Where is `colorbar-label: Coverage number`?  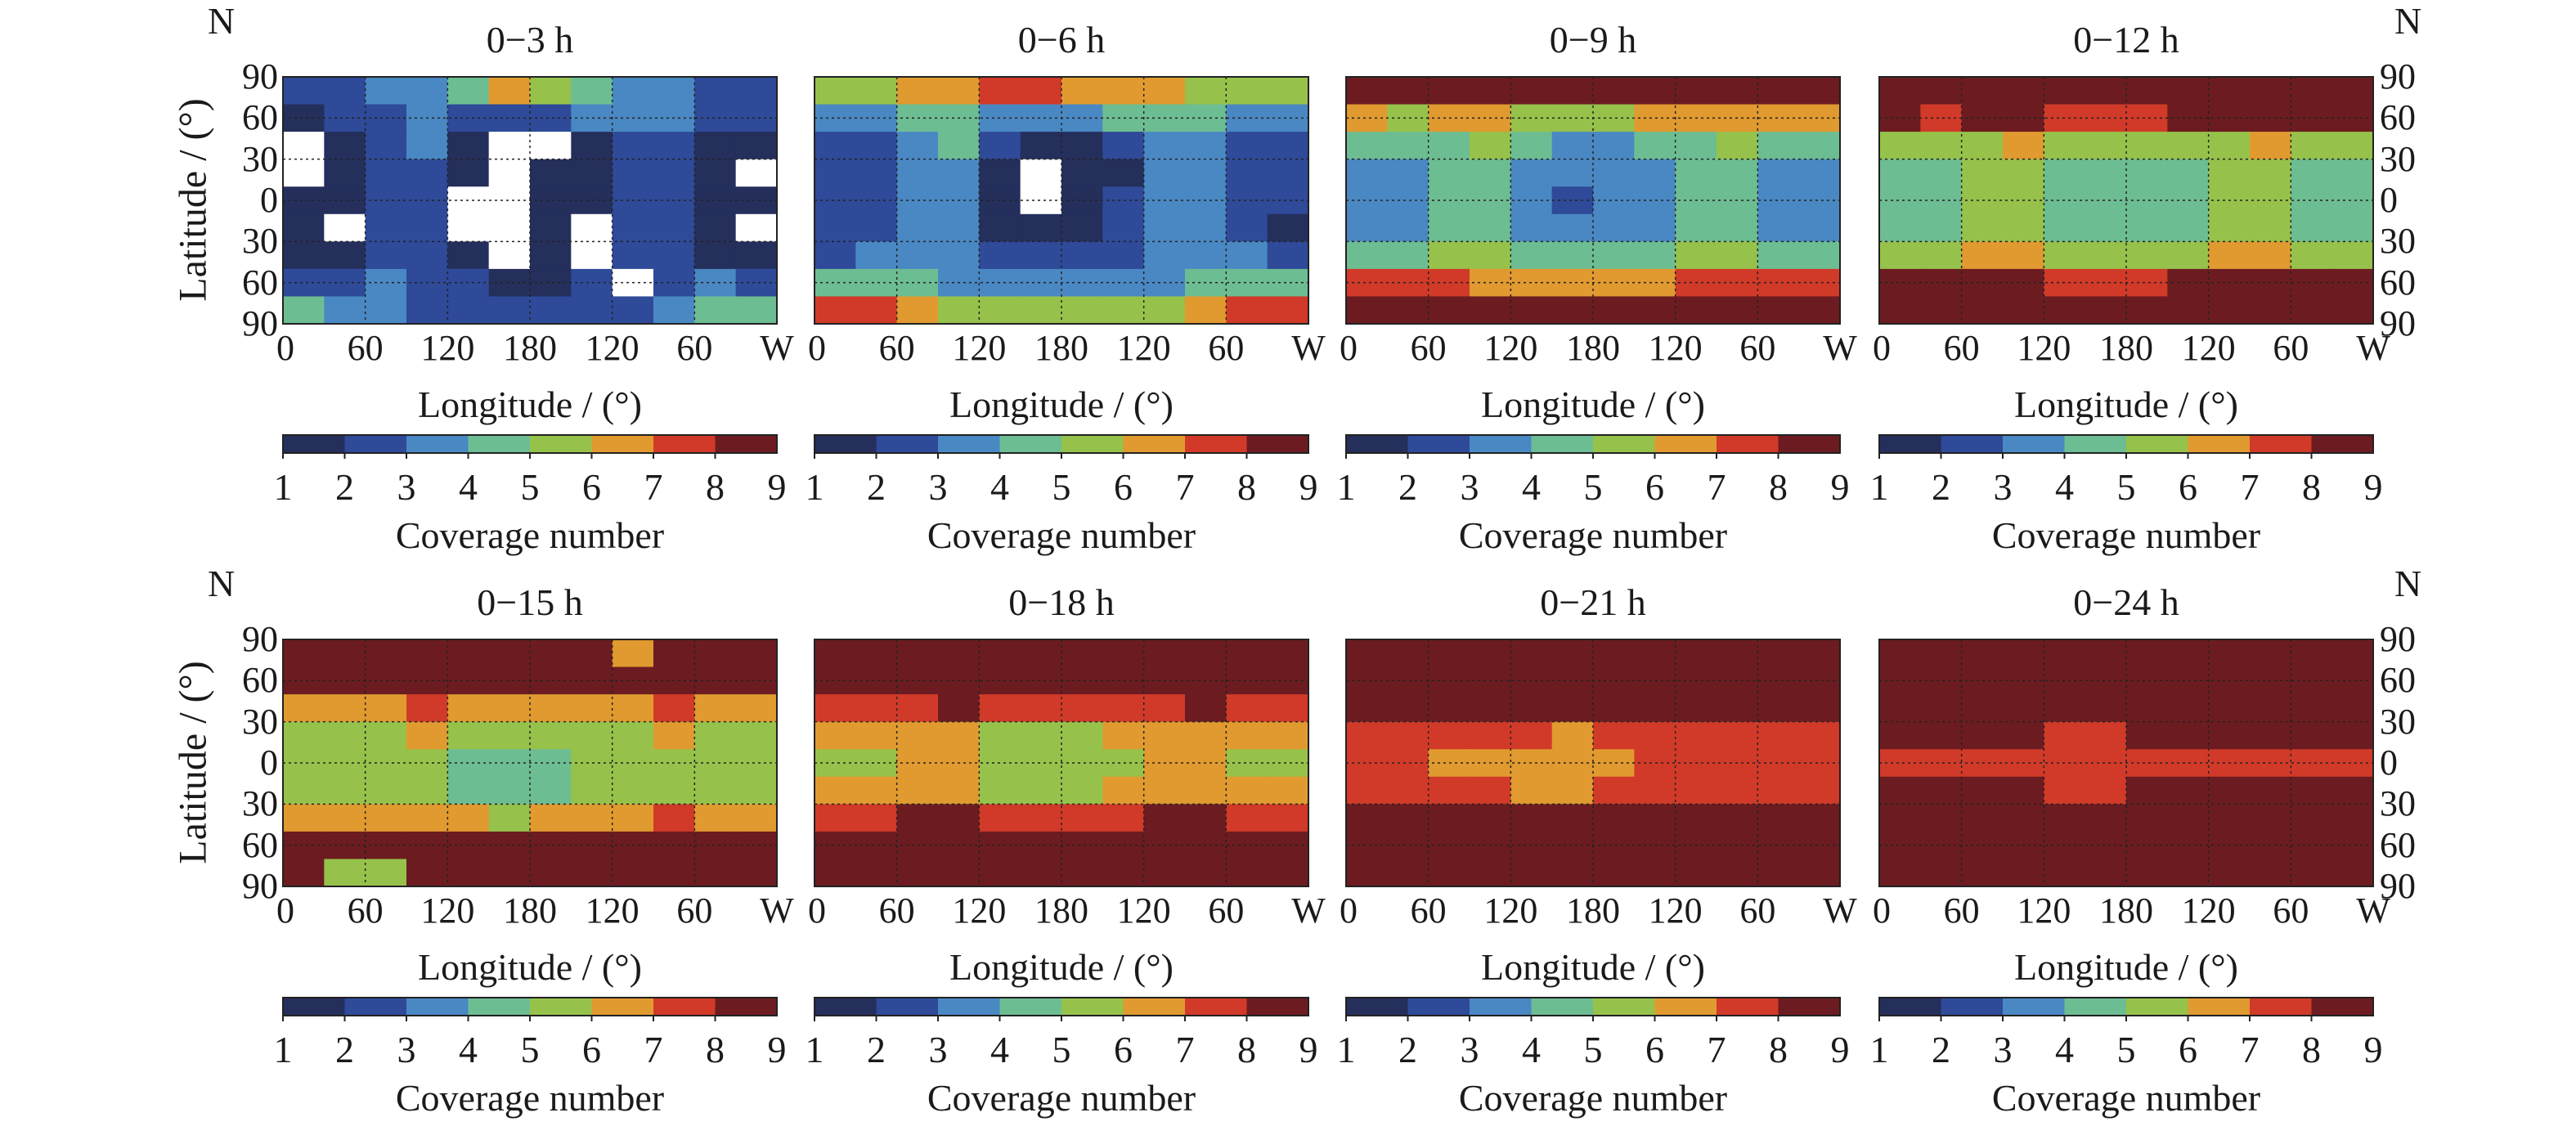 colorbar-label: Coverage number is located at coordinates (1061, 1098).